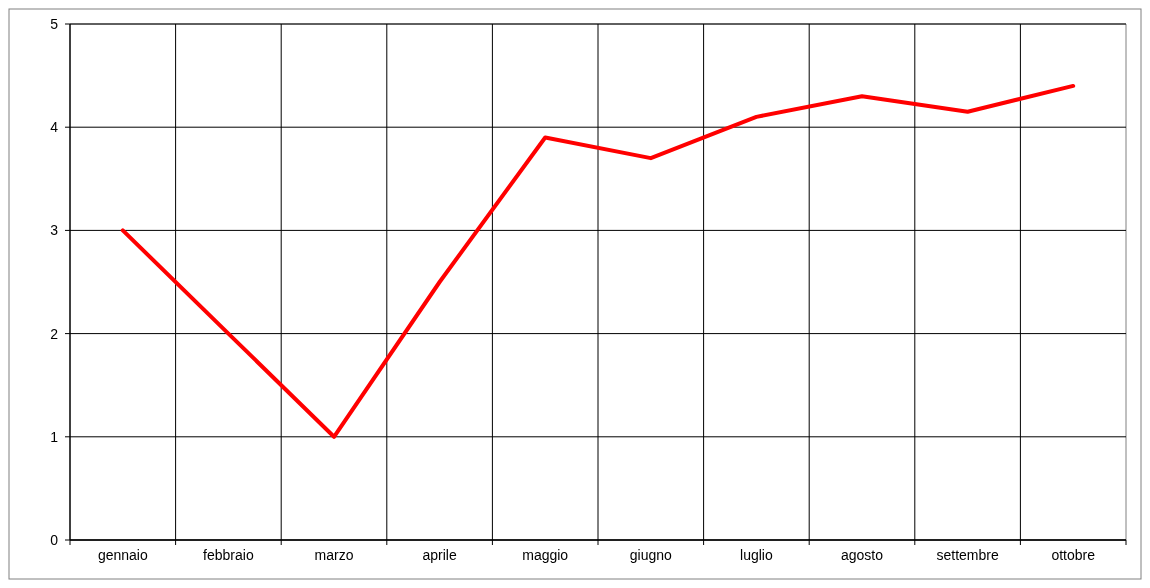  What do you see at coordinates (122, 555) in the screenshot?
I see `x-tick-label: gennaio` at bounding box center [122, 555].